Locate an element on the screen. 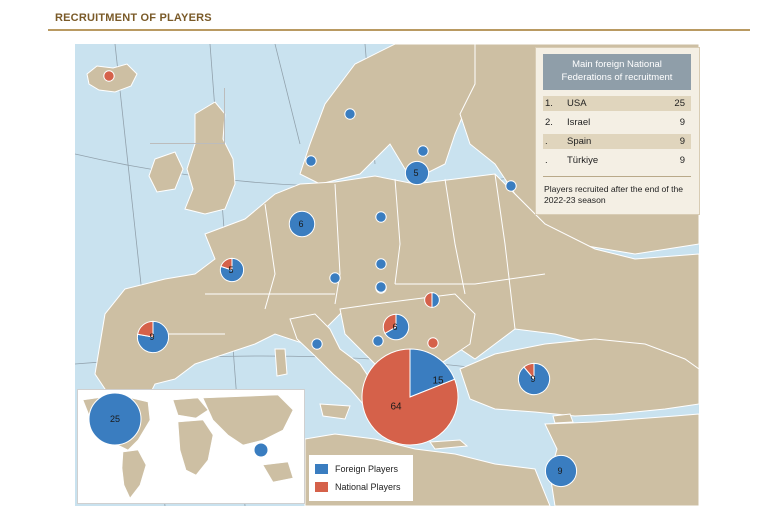 The height and width of the screenshot is (531, 761). page-title: RECRUITMENT OF PLAYERS is located at coordinates (133, 18).